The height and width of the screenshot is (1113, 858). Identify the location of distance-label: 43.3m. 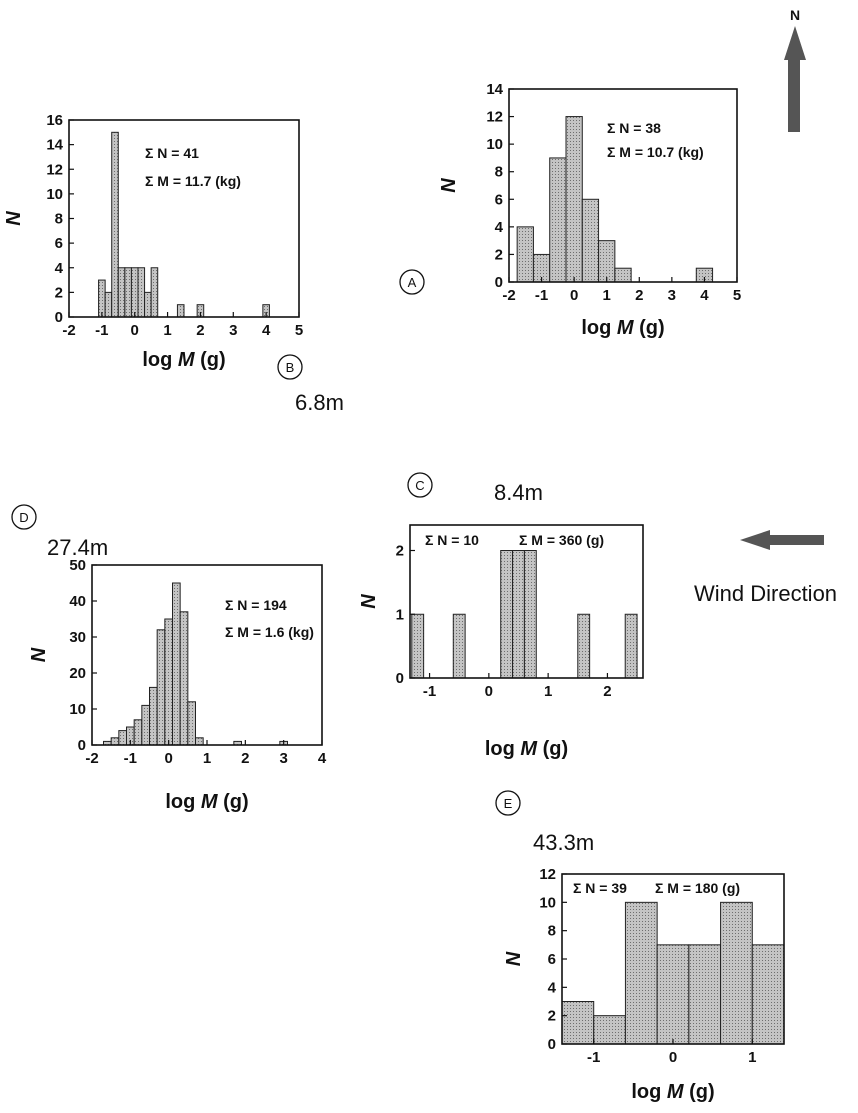
(563, 842).